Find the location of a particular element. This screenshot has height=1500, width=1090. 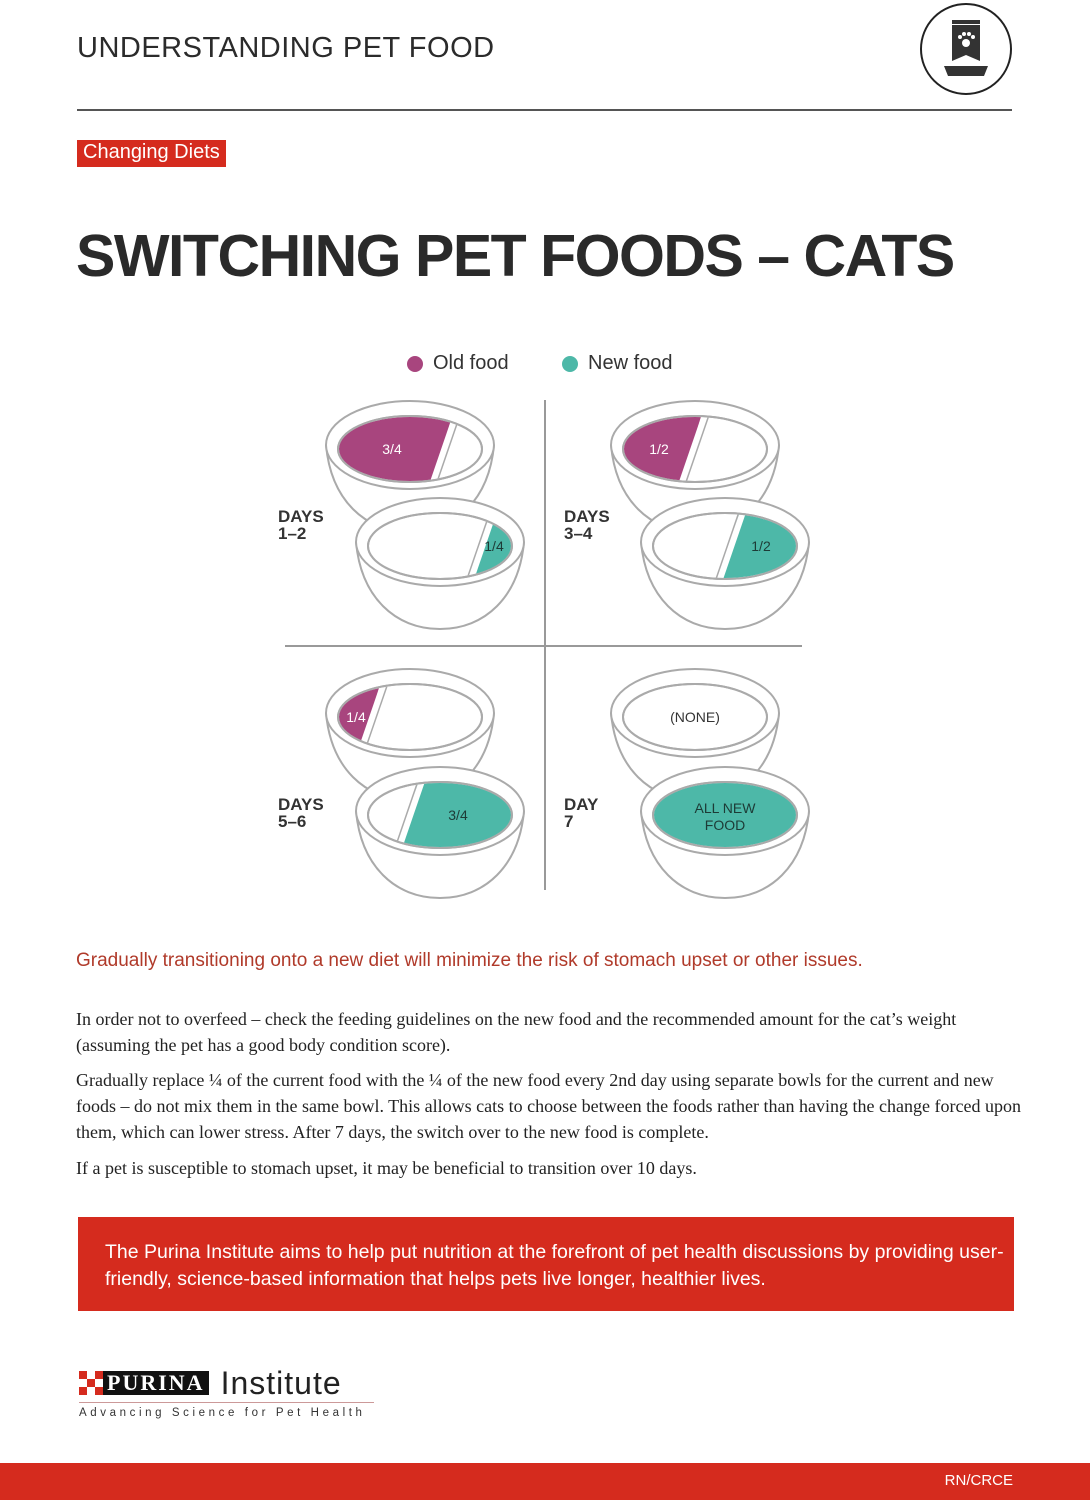

new-food-bowl: ALL NEW FOOD is located at coordinates (725, 833).